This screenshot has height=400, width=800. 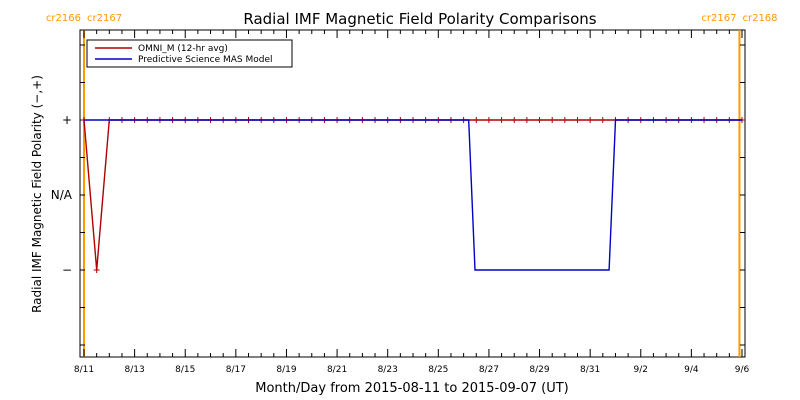 What do you see at coordinates (185, 370) in the screenshot?
I see `x-tick-label: 8/15` at bounding box center [185, 370].